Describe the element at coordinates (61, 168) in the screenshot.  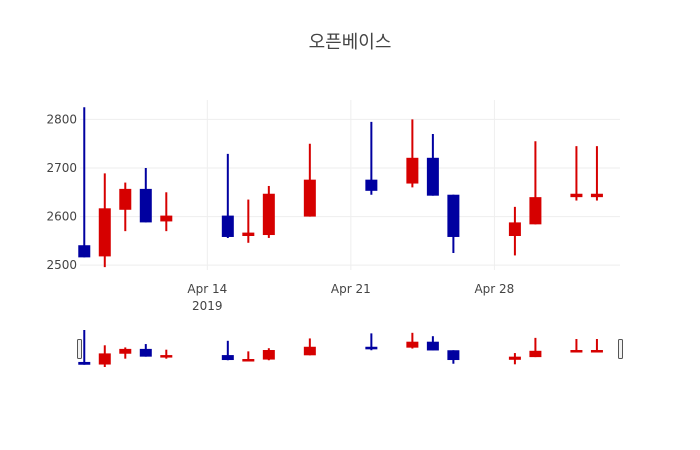
I see `y-tick-label: 2700` at that location.